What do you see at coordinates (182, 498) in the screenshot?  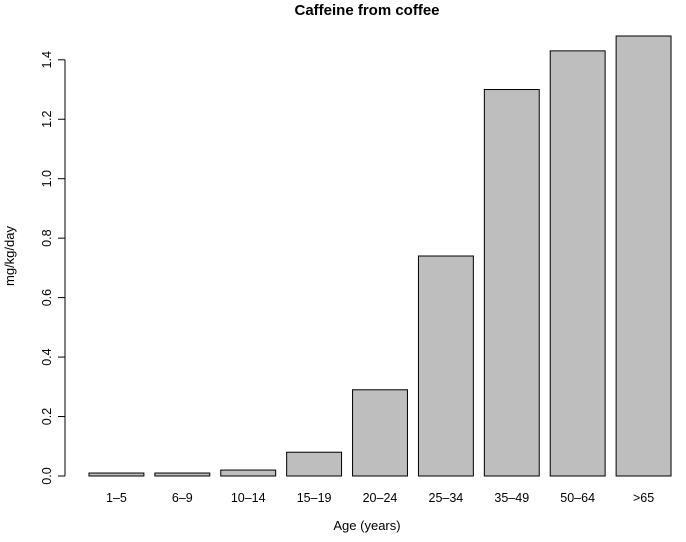 I see `x-tick-label: 6–9` at bounding box center [182, 498].